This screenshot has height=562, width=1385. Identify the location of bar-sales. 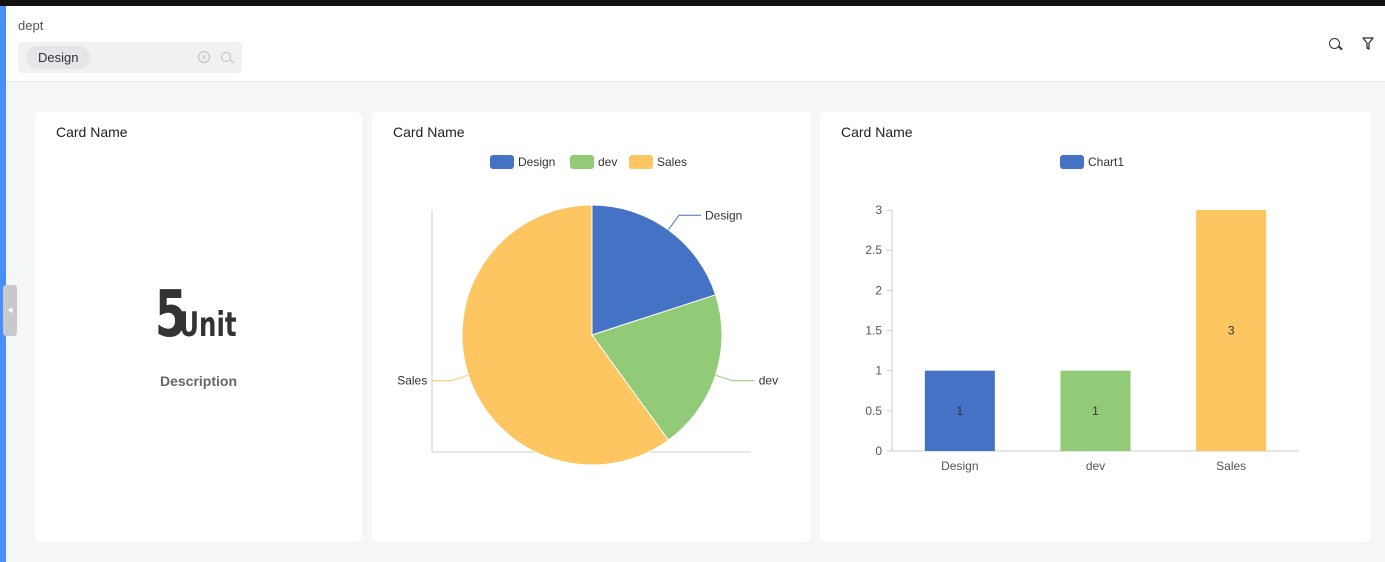
(1231, 330).